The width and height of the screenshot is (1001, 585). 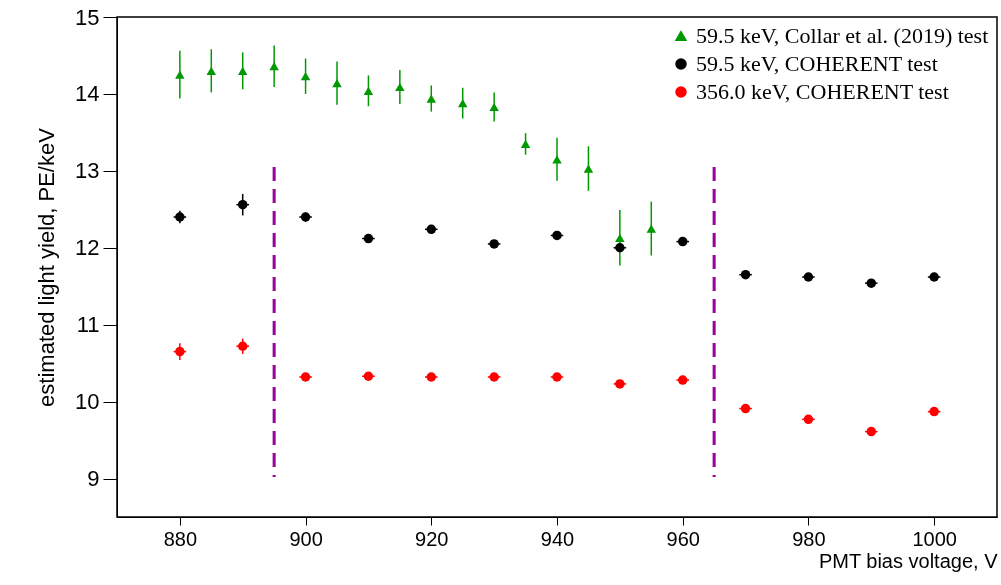 What do you see at coordinates (88, 325) in the screenshot?
I see `y-tick-label: 11` at bounding box center [88, 325].